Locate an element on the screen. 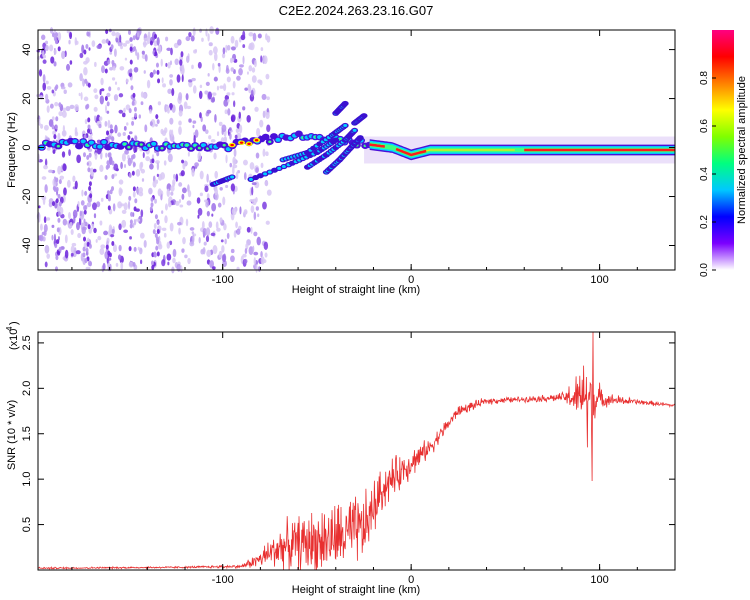 This screenshot has height=600, width=750. snr-ytick-label: 0.5 is located at coordinates (27, 524).